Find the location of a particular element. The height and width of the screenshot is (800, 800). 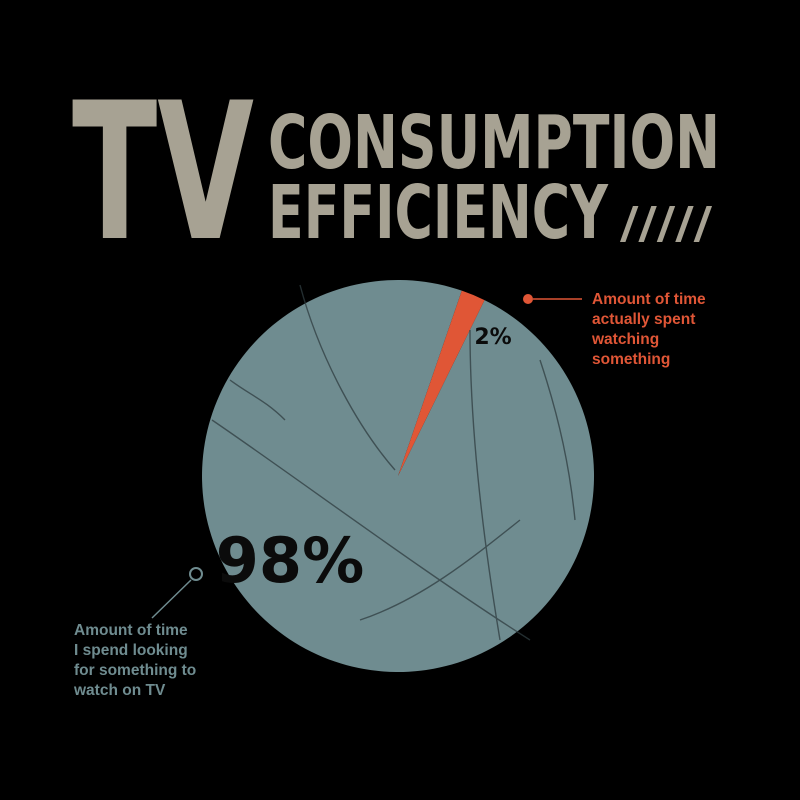

callout-2-line: Amount of time is located at coordinates (649, 299).